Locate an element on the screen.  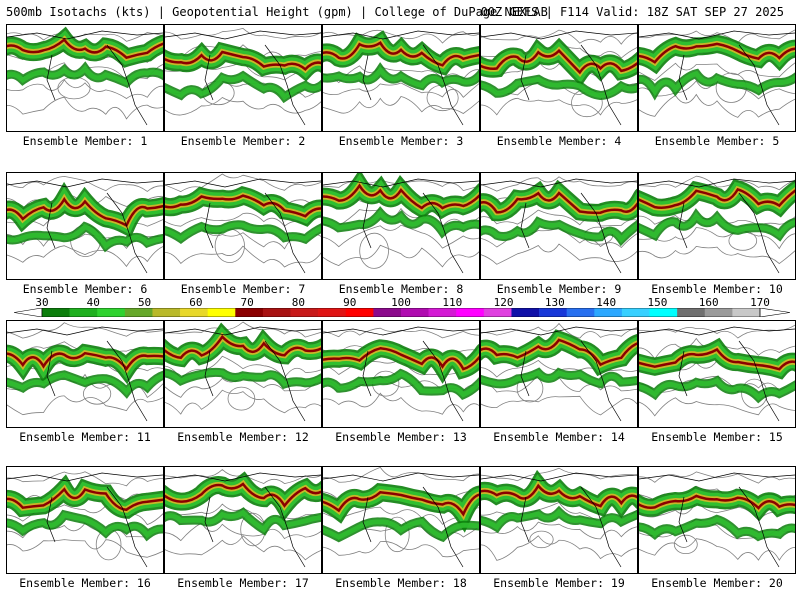
ensemble-member-label: Ensemble Member: 12 is located at coordinates (243, 437).